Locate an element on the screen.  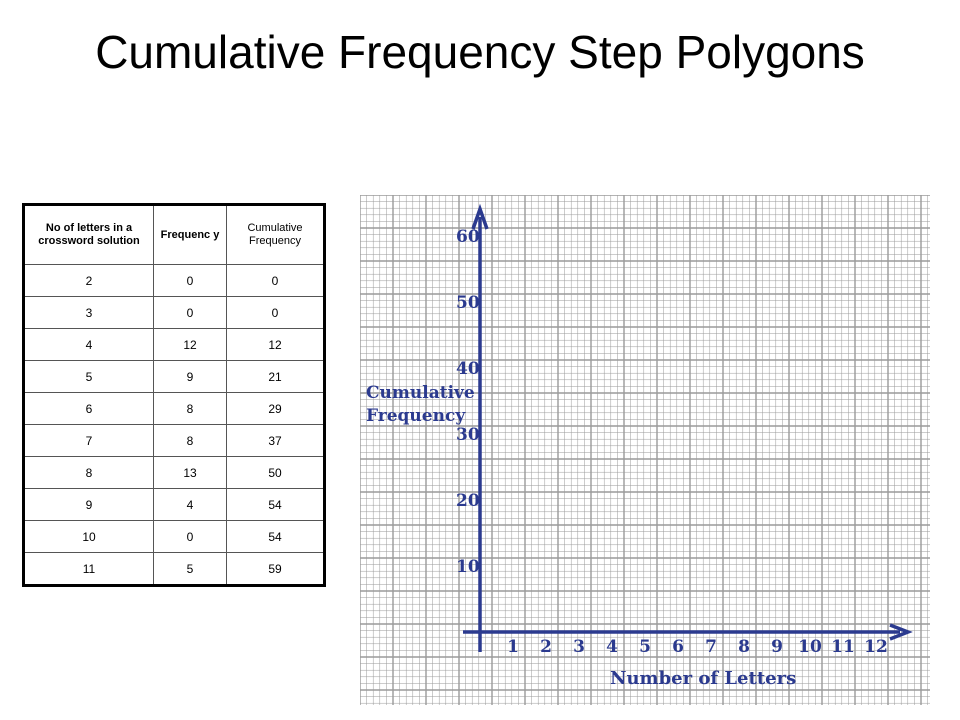
cell-letters: 10 is located at coordinates (88, 536).